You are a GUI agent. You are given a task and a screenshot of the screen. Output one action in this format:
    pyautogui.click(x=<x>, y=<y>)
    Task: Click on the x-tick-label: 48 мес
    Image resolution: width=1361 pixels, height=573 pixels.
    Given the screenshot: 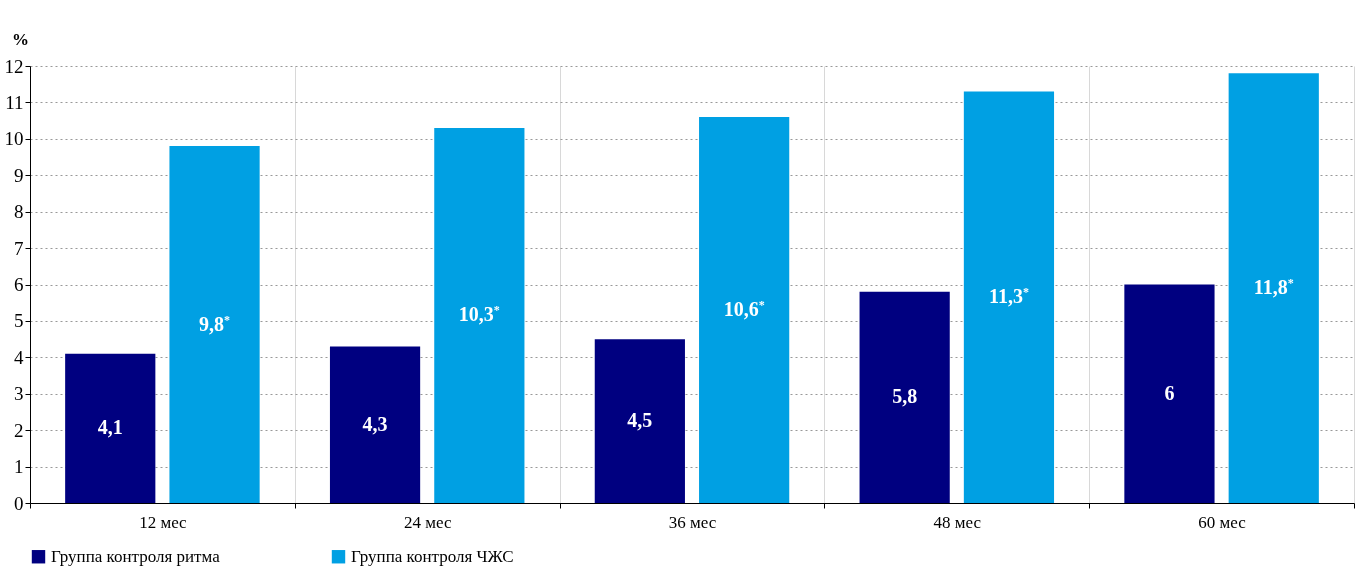 What is the action you would take?
    pyautogui.click(x=957, y=522)
    